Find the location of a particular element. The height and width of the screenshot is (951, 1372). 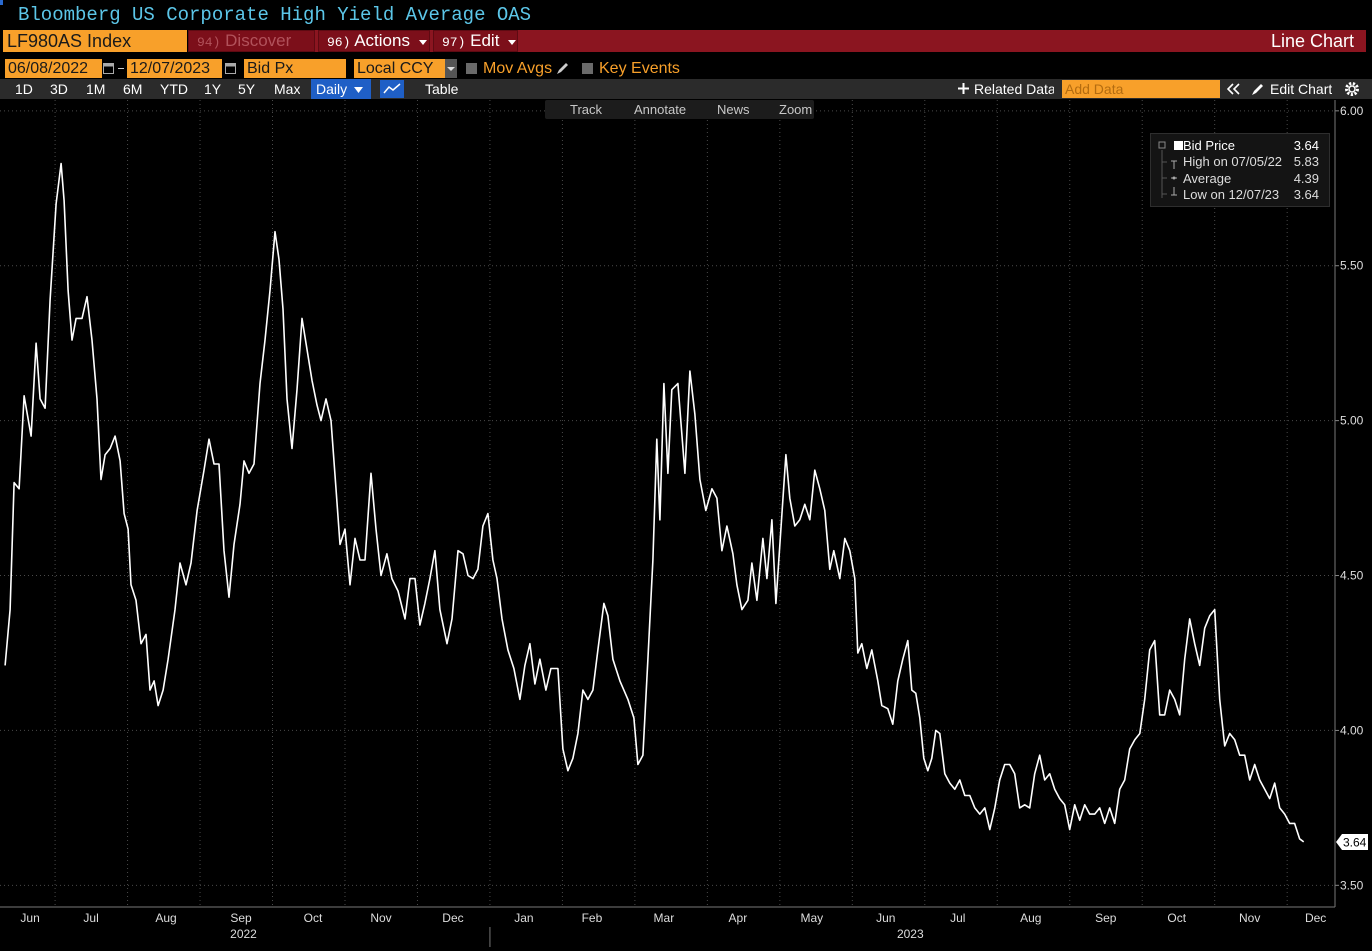

menu-actions: 96) Actions is located at coordinates (374, 41).